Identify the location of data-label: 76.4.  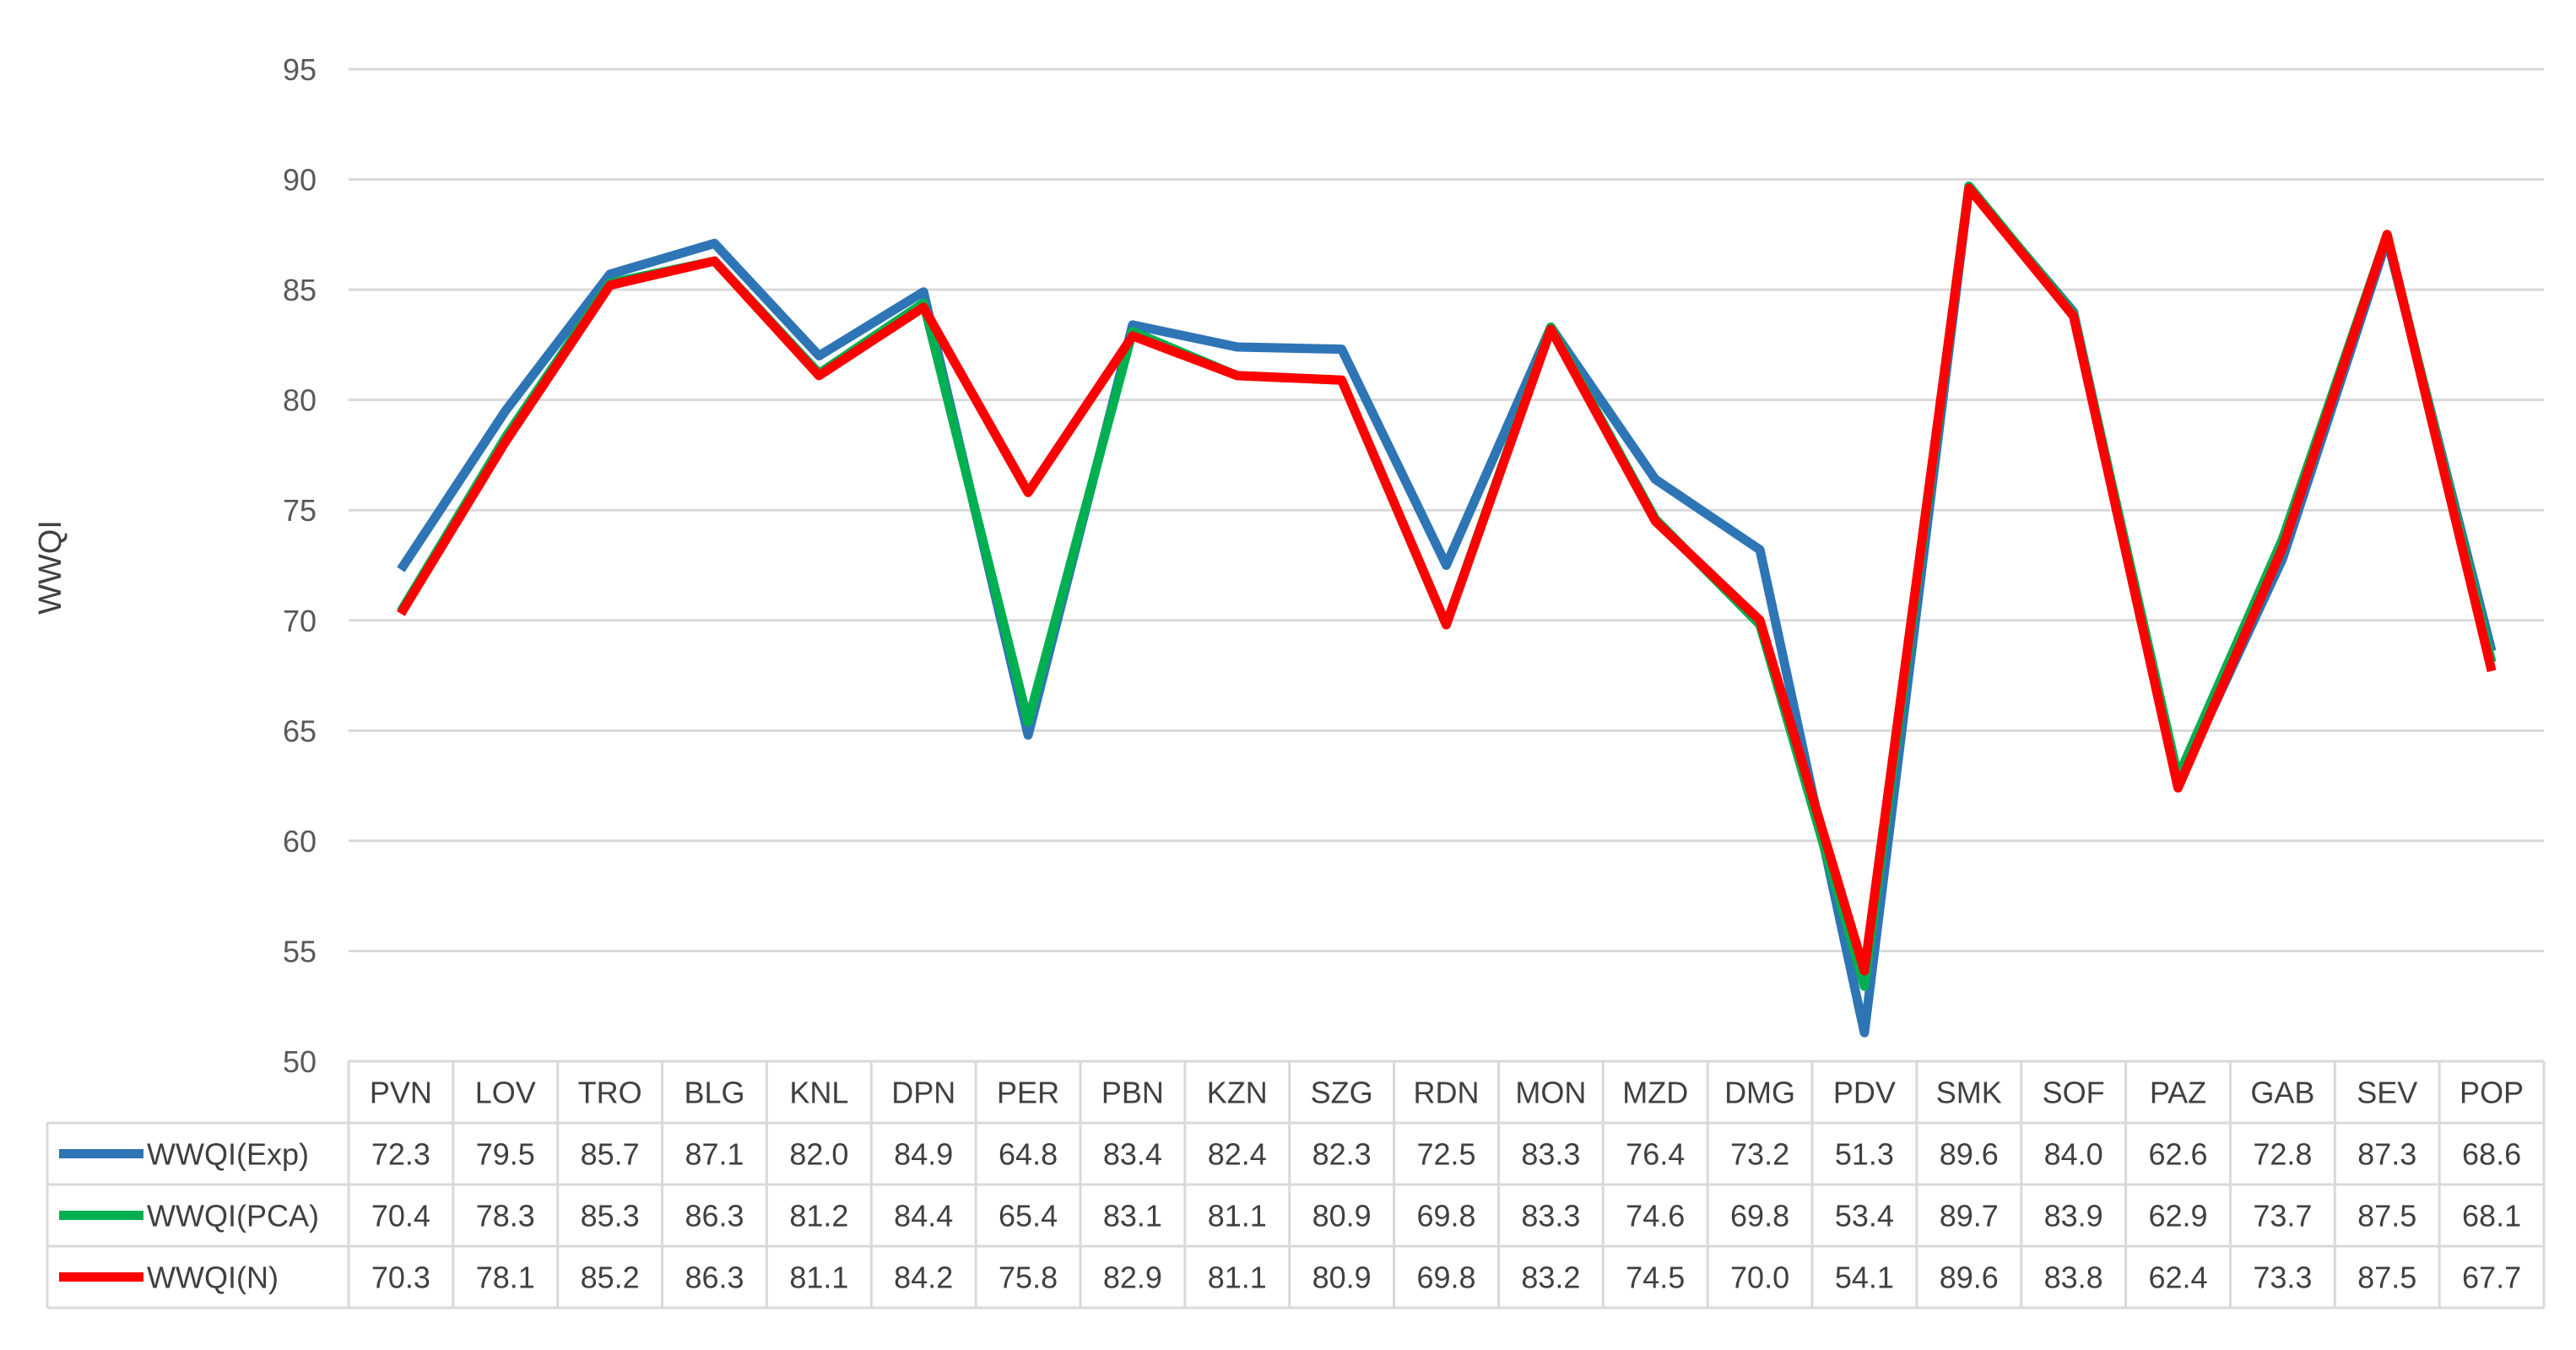
(1655, 1154).